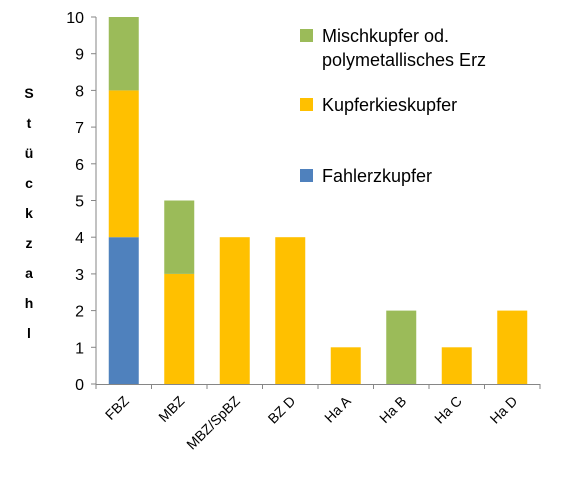 The height and width of the screenshot is (480, 576). Describe the element at coordinates (503, 410) in the screenshot. I see `x-tick-label: Ha D` at that location.